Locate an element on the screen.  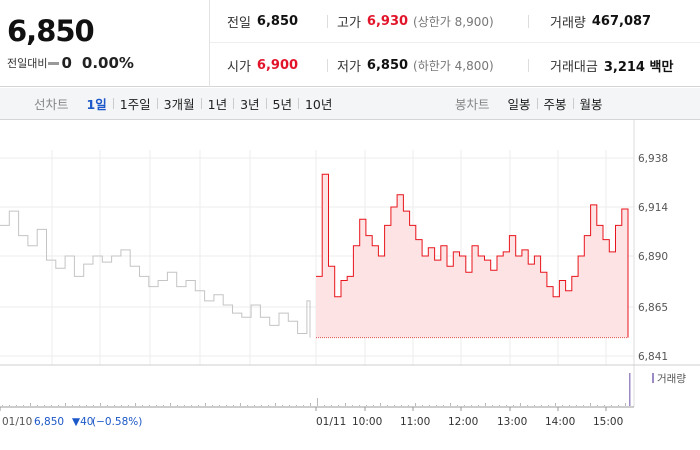
stat-label: 전일 is located at coordinates (239, 23).